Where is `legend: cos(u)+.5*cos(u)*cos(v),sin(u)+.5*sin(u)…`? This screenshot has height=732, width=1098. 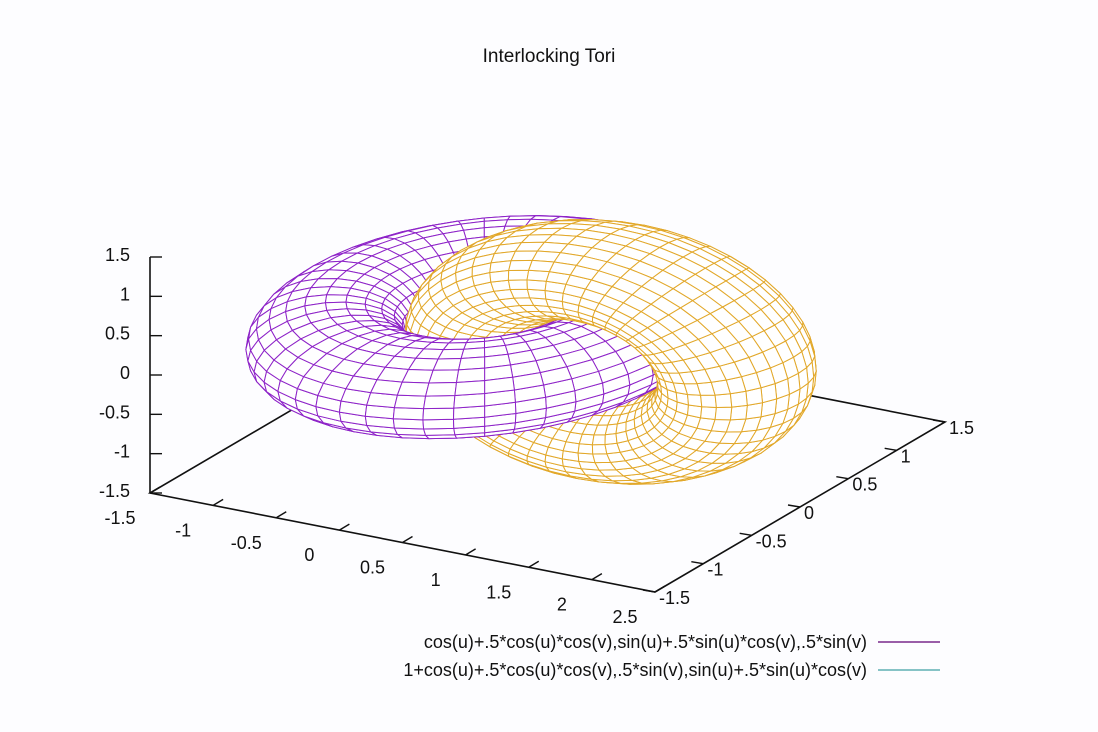
legend: cos(u)+.5*cos(u)*cos(v),sin(u)+.5*sin(u)… is located at coordinates (671, 656).